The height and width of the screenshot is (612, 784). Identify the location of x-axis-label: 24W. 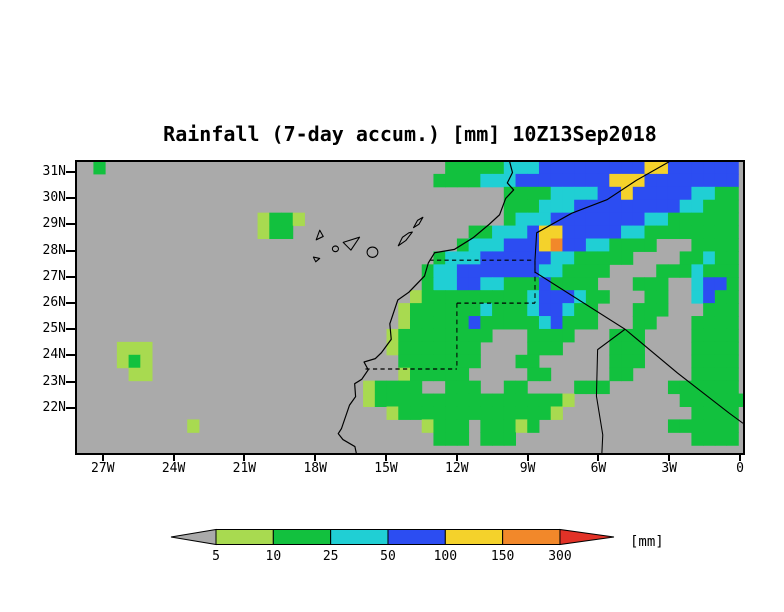
(173, 468).